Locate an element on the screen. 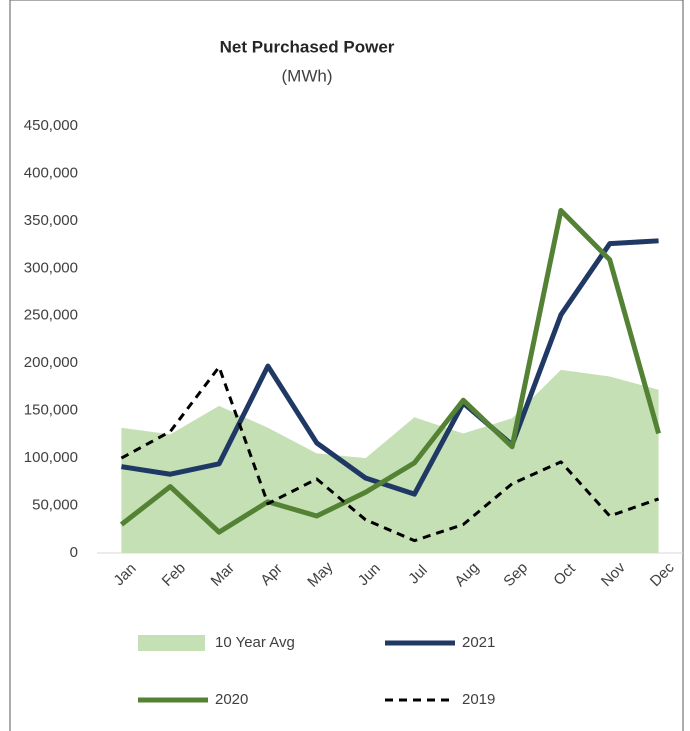  x-tick-label: May is located at coordinates (320, 574).